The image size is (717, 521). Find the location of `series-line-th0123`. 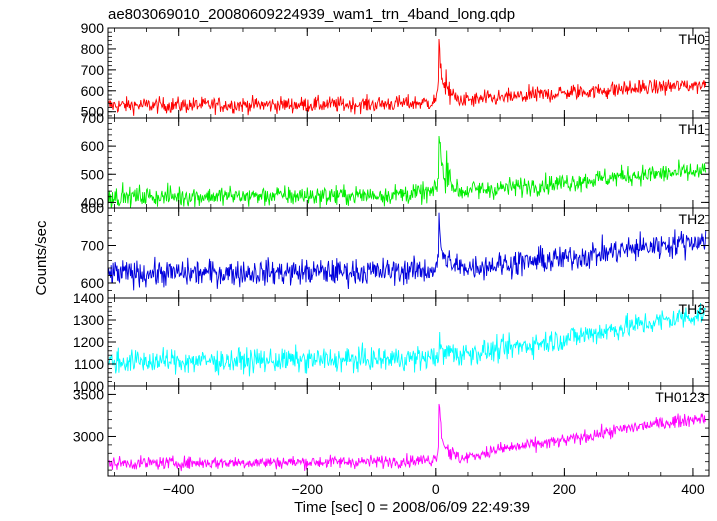

series-line-th0123 is located at coordinates (407, 437).